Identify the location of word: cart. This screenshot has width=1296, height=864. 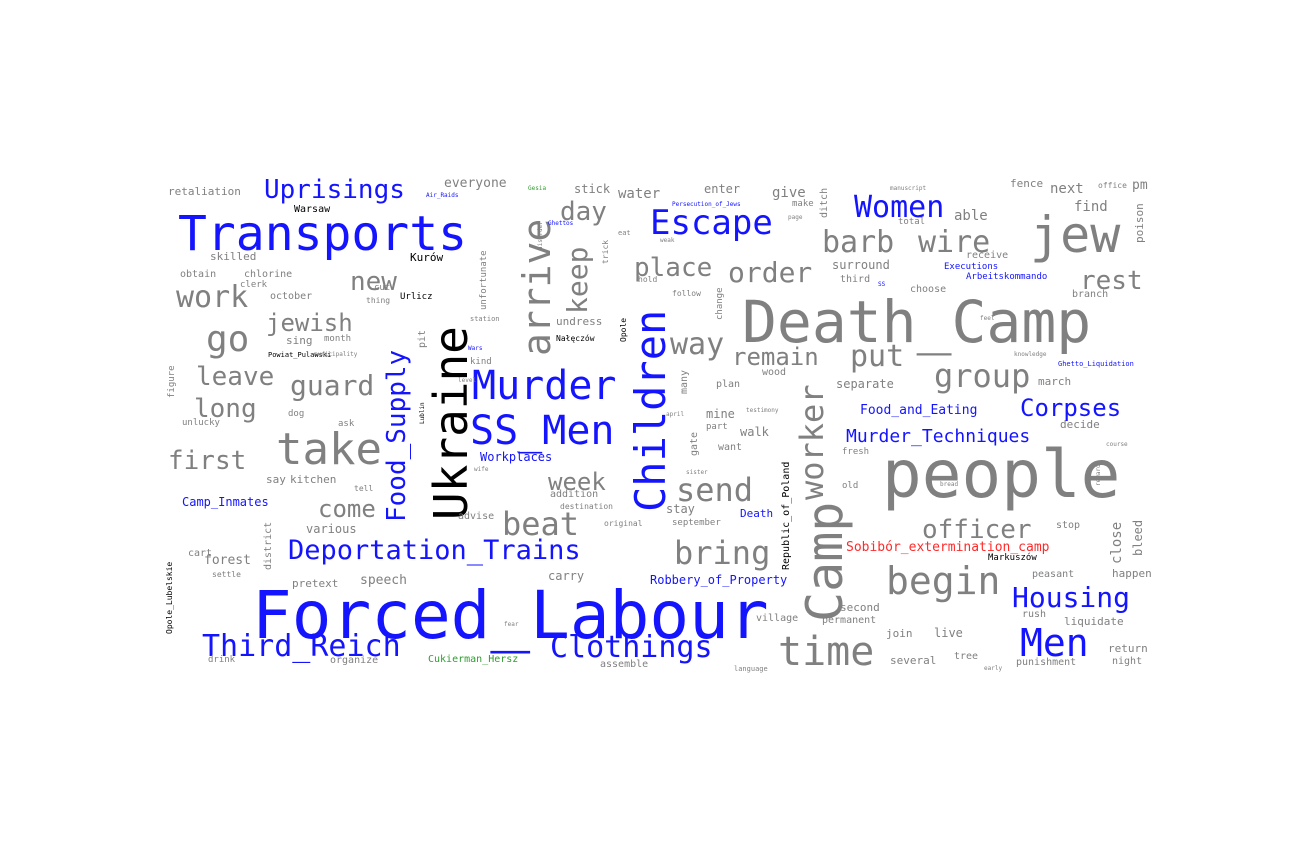
(200, 553).